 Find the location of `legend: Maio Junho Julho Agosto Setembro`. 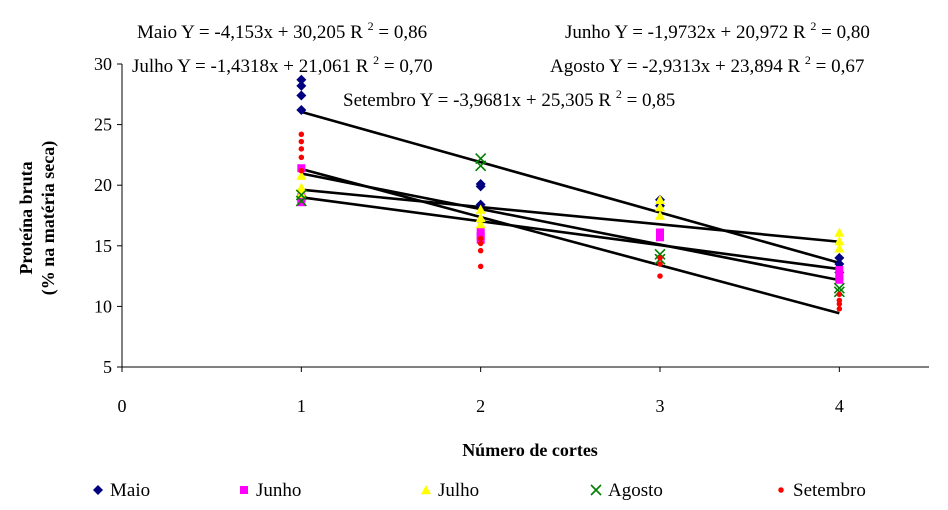

legend: Maio Junho Julho Agosto Setembro is located at coordinates (479, 490).